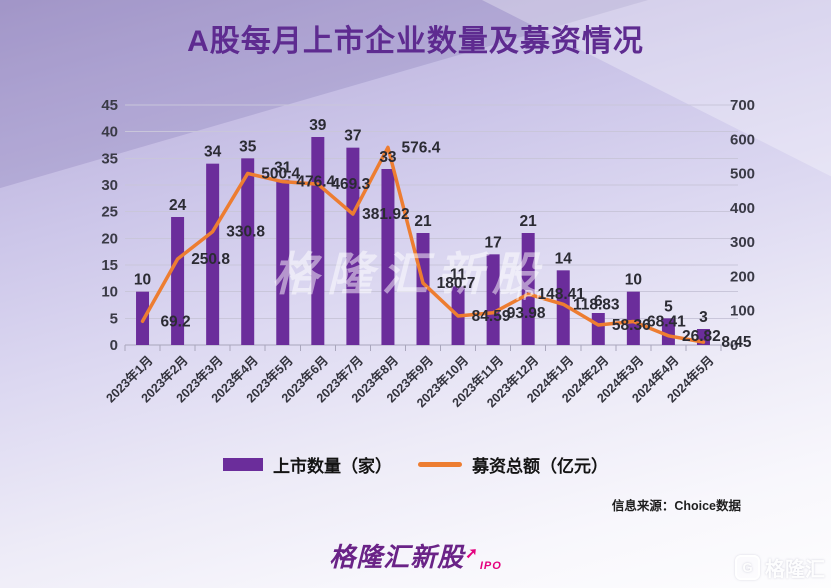  What do you see at coordinates (114, 345) in the screenshot?
I see `left-axis-tick: 0` at bounding box center [114, 345].